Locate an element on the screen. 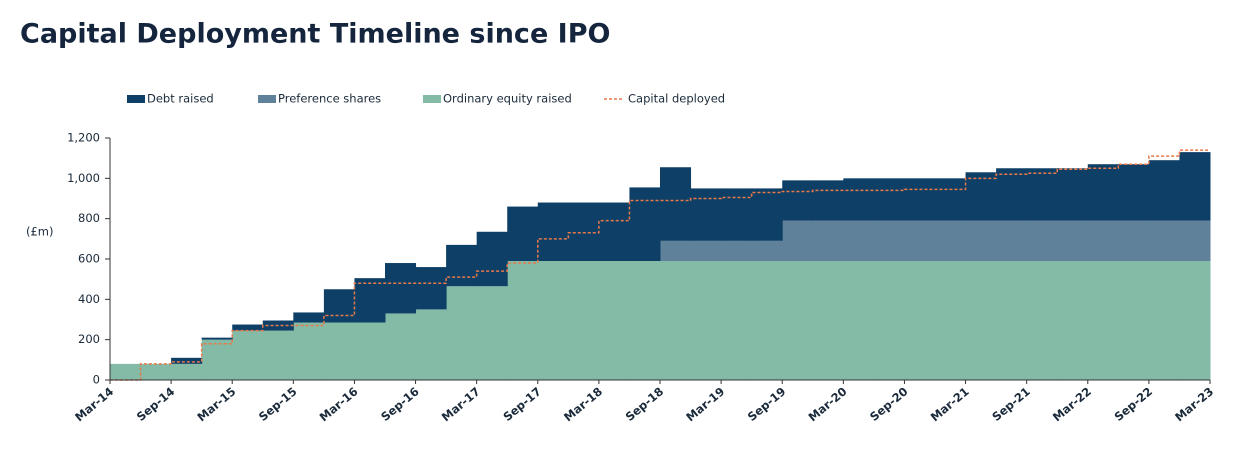 The width and height of the screenshot is (1257, 463). x-tick-label: Sep-19 is located at coordinates (767, 404).